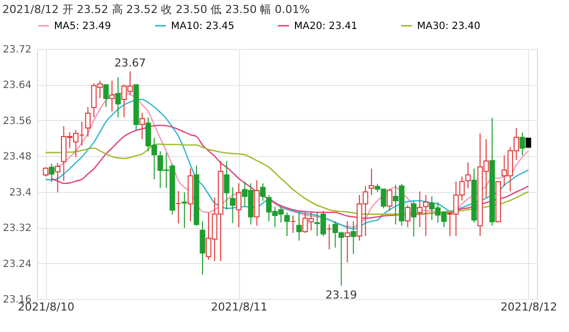 Image resolution: width=569 pixels, height=332 pixels. What do you see at coordinates (17, 157) in the screenshot?
I see `y-tick-label: 23.48` at bounding box center [17, 157].